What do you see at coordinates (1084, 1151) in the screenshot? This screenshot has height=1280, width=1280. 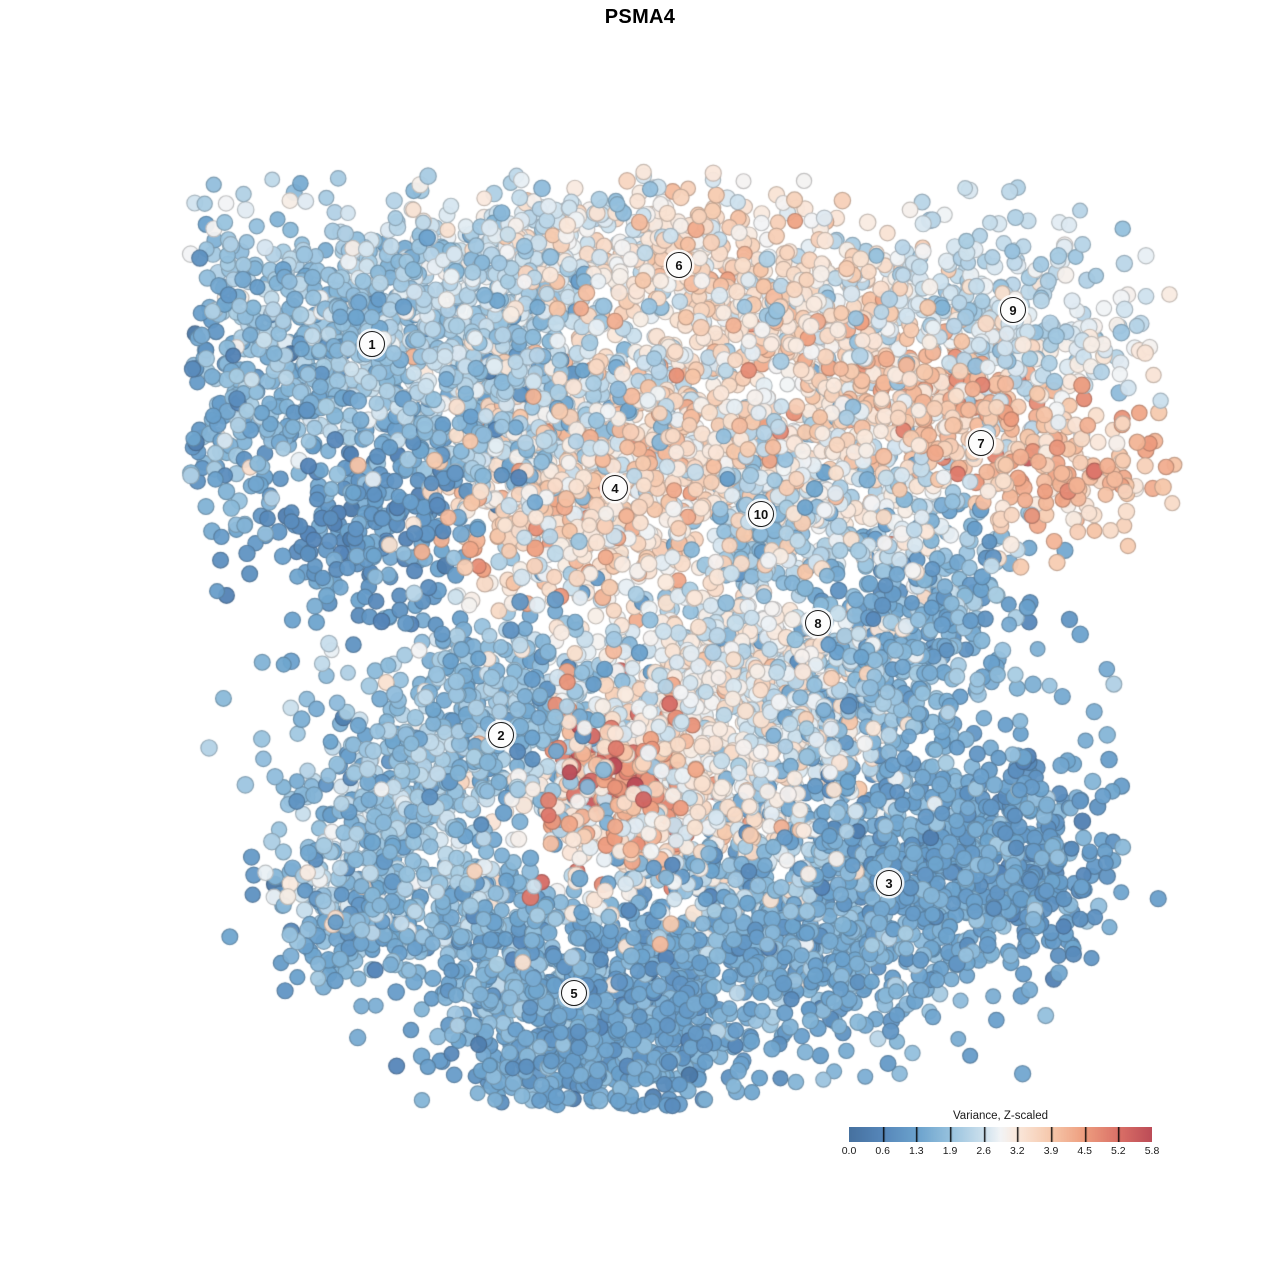 I see `colorbar-tick-label: 4.5` at bounding box center [1084, 1151].